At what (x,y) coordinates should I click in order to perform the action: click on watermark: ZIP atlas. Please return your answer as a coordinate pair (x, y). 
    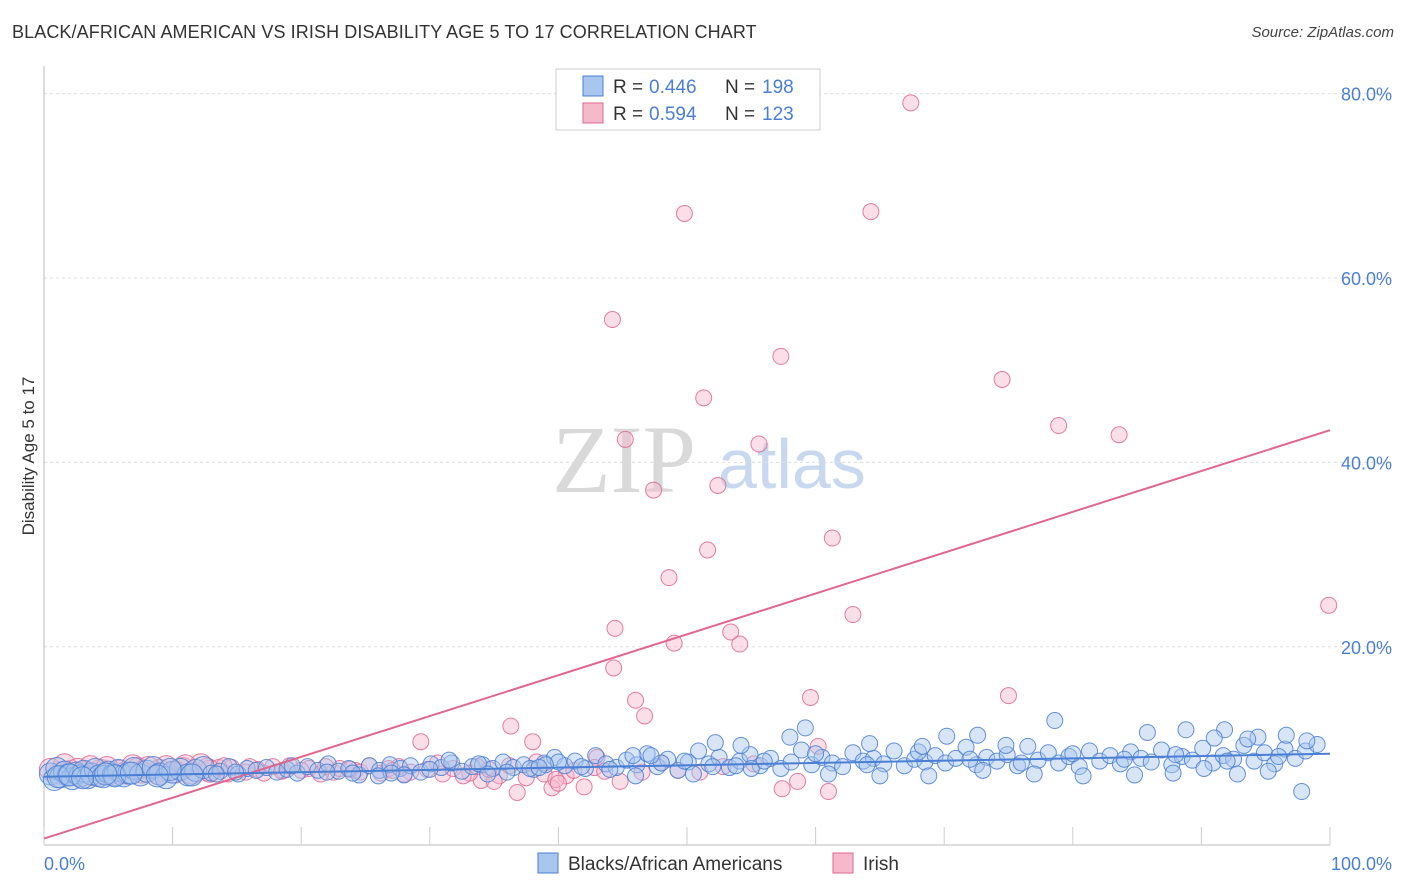
    Looking at the image, I should click on (709, 459).